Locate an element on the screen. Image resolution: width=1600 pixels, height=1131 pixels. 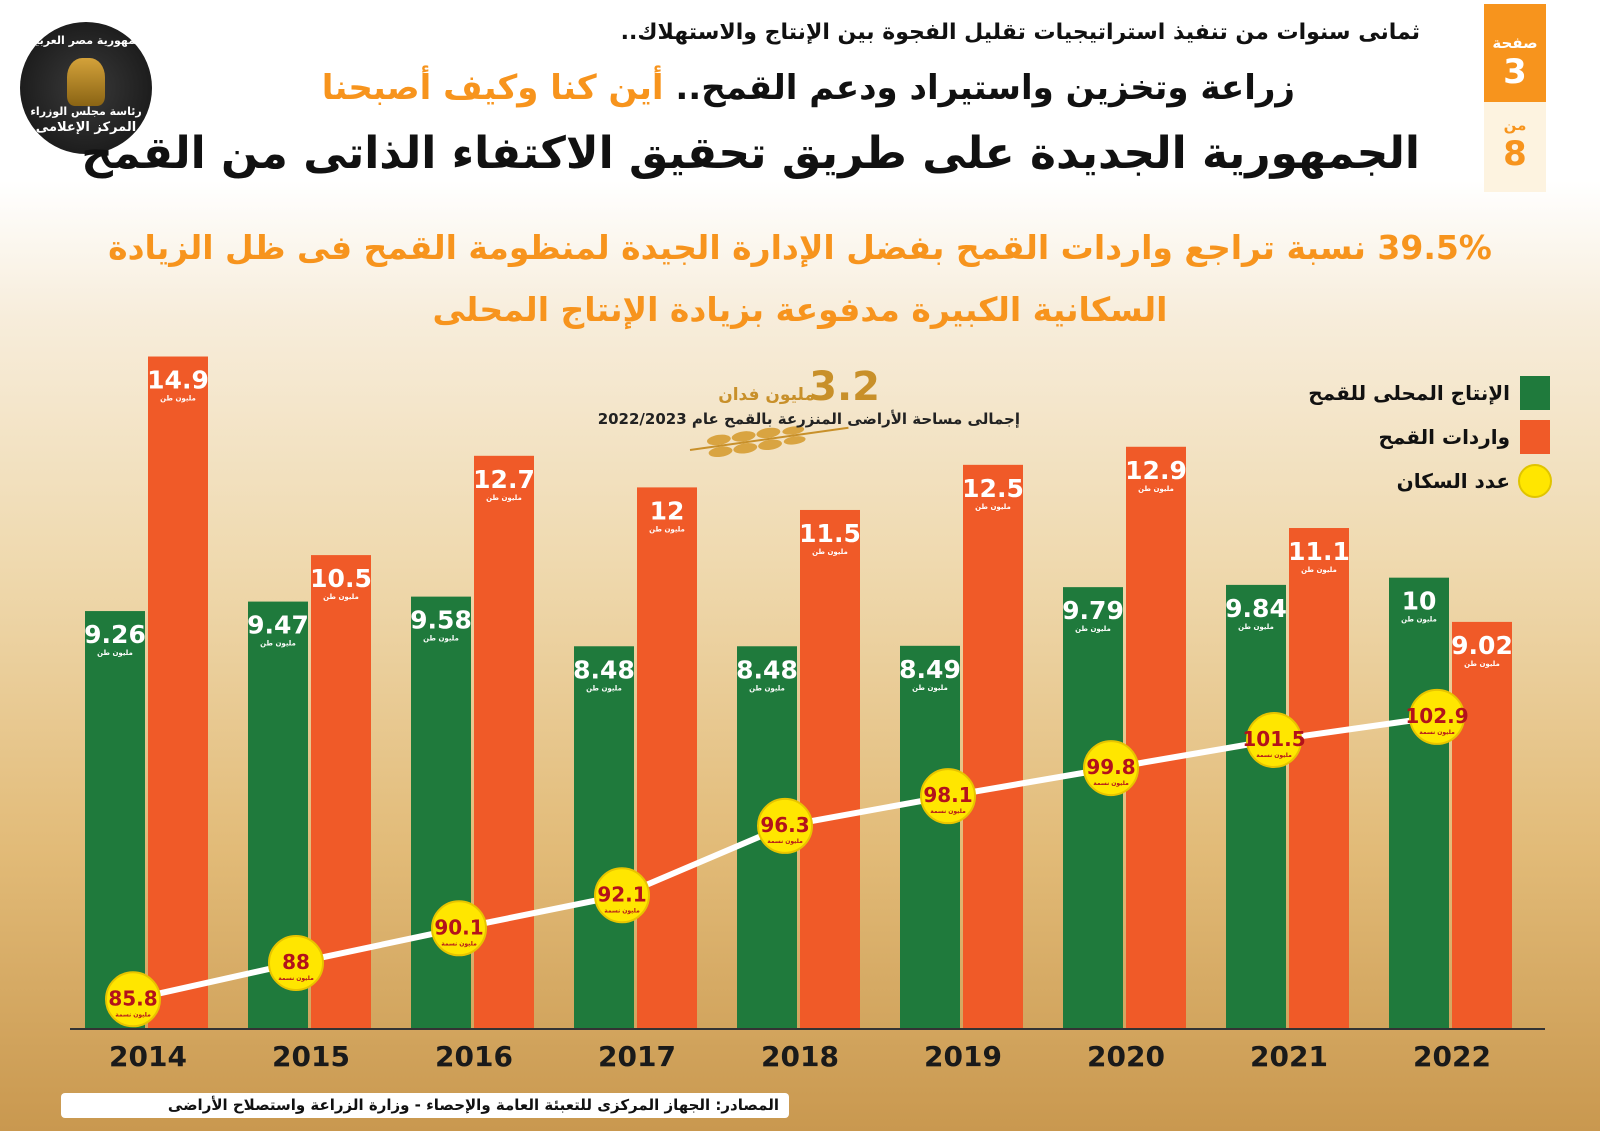
logo-text: المركز الإعلامى is located at coordinates (86, 127).